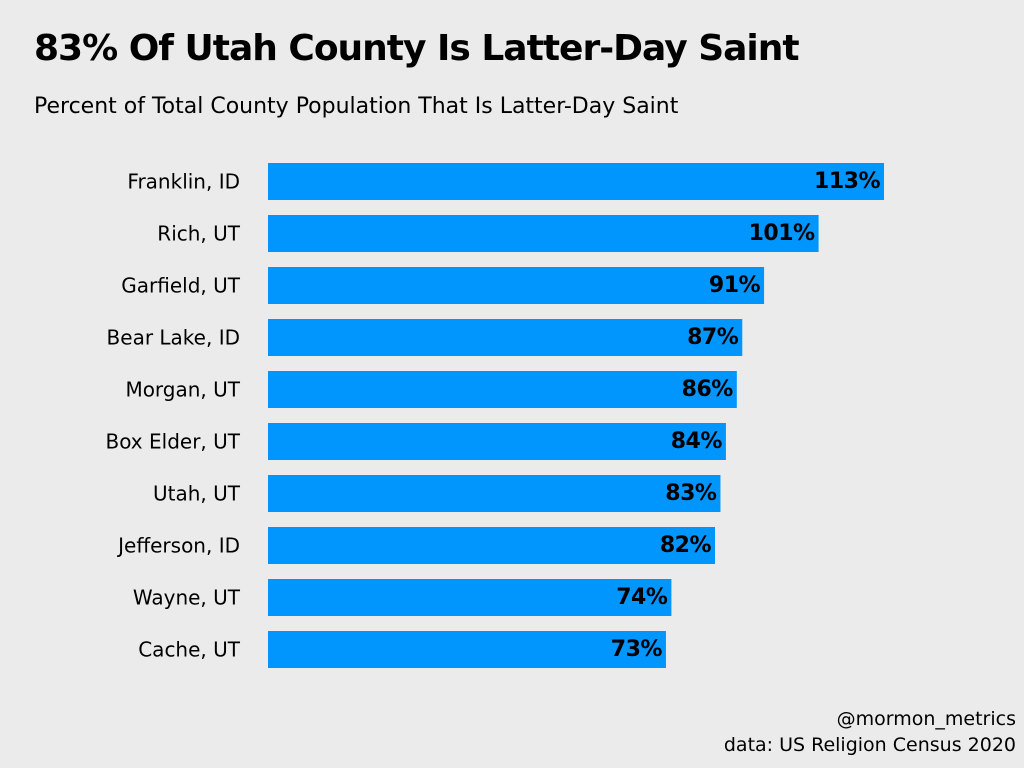  I want to click on value-label: 86%, so click(708, 389).